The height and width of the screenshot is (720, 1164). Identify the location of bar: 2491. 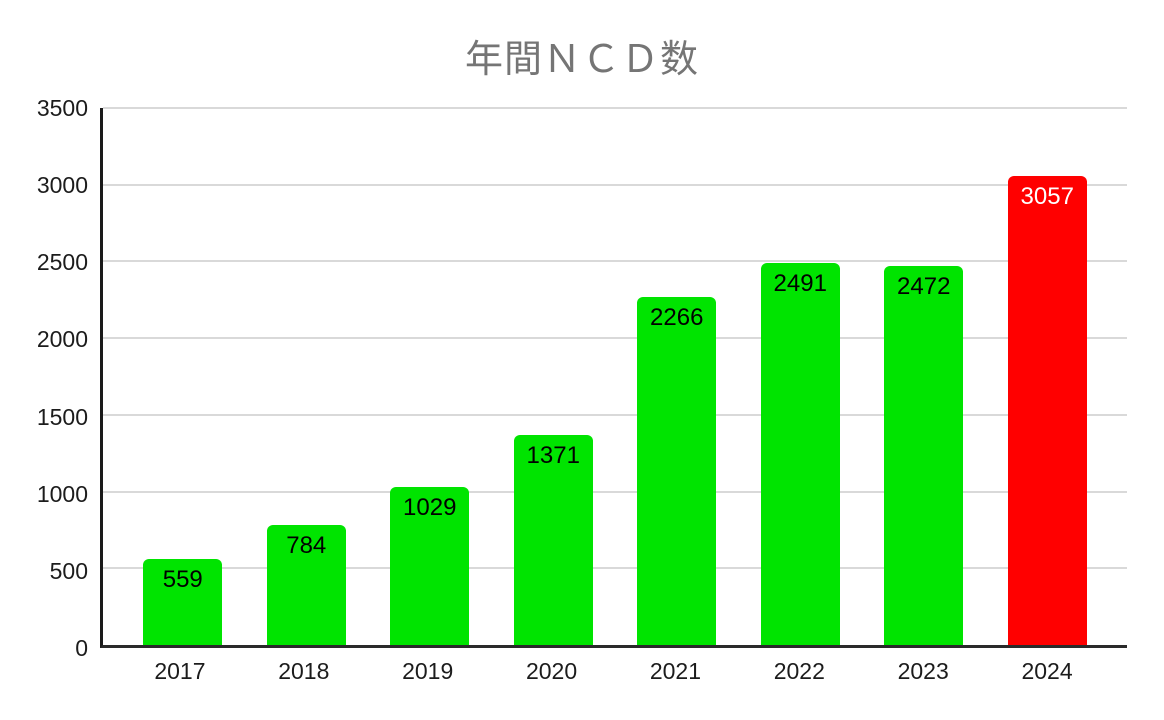
(800, 453).